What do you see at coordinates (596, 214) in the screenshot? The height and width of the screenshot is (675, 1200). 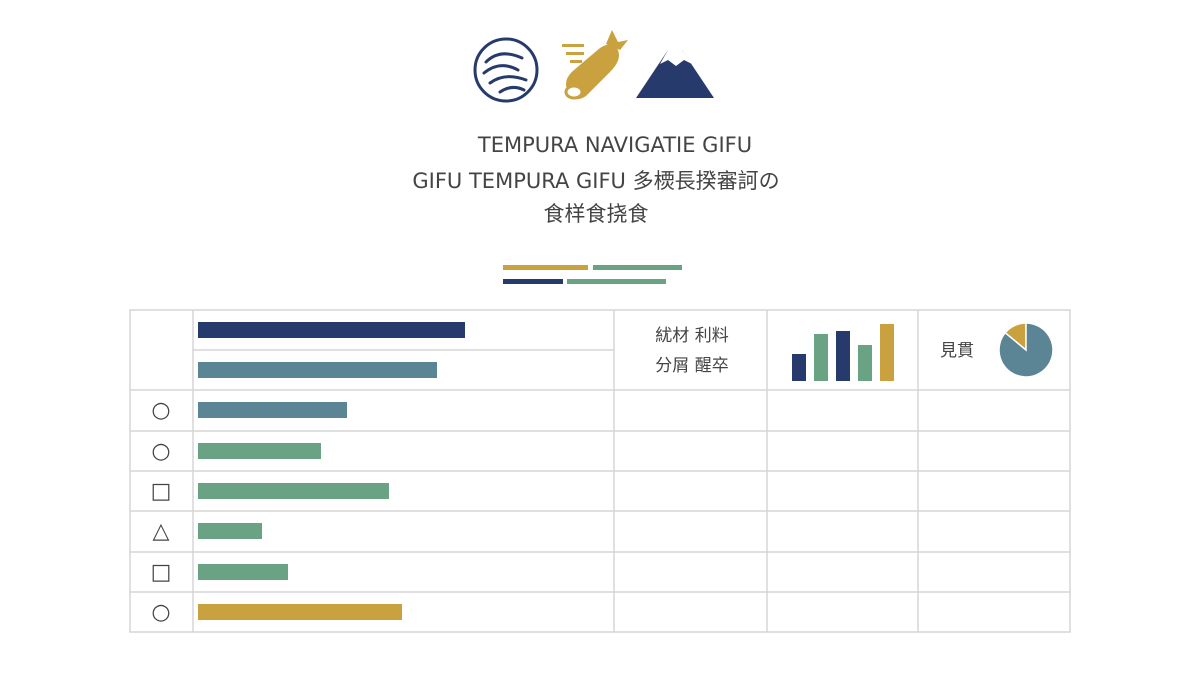 I see `subtitle: 食样食挠食` at bounding box center [596, 214].